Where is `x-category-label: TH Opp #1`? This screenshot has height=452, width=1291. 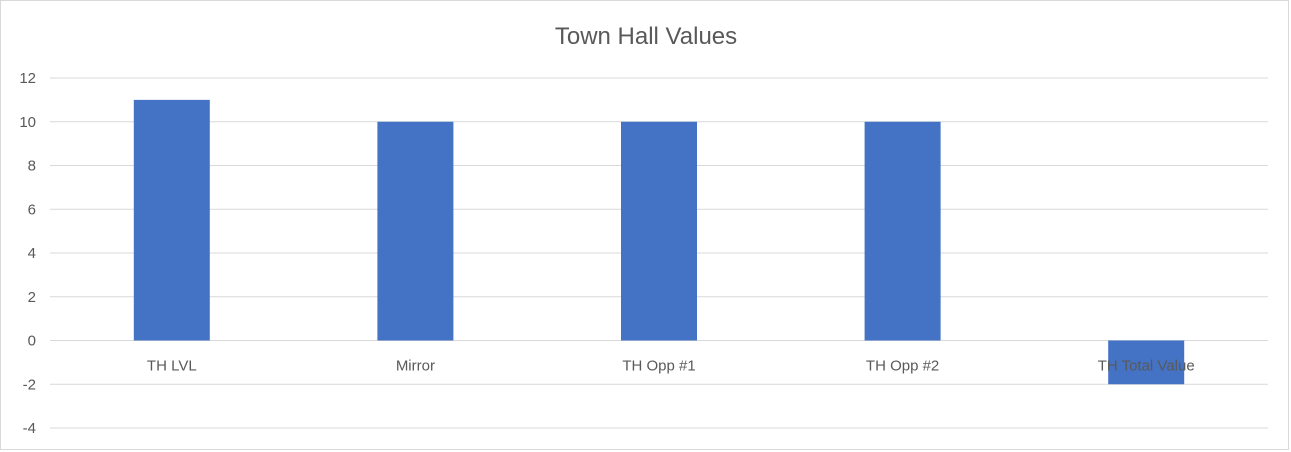 x-category-label: TH Opp #1 is located at coordinates (658, 366).